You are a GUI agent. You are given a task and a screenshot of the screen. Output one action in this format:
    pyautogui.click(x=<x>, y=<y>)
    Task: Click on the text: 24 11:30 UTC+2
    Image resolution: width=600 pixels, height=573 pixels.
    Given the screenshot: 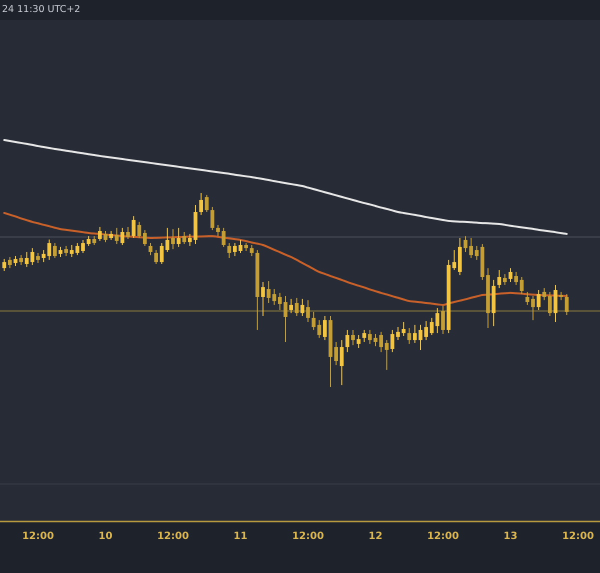 What is the action you would take?
    pyautogui.click(x=41, y=9)
    